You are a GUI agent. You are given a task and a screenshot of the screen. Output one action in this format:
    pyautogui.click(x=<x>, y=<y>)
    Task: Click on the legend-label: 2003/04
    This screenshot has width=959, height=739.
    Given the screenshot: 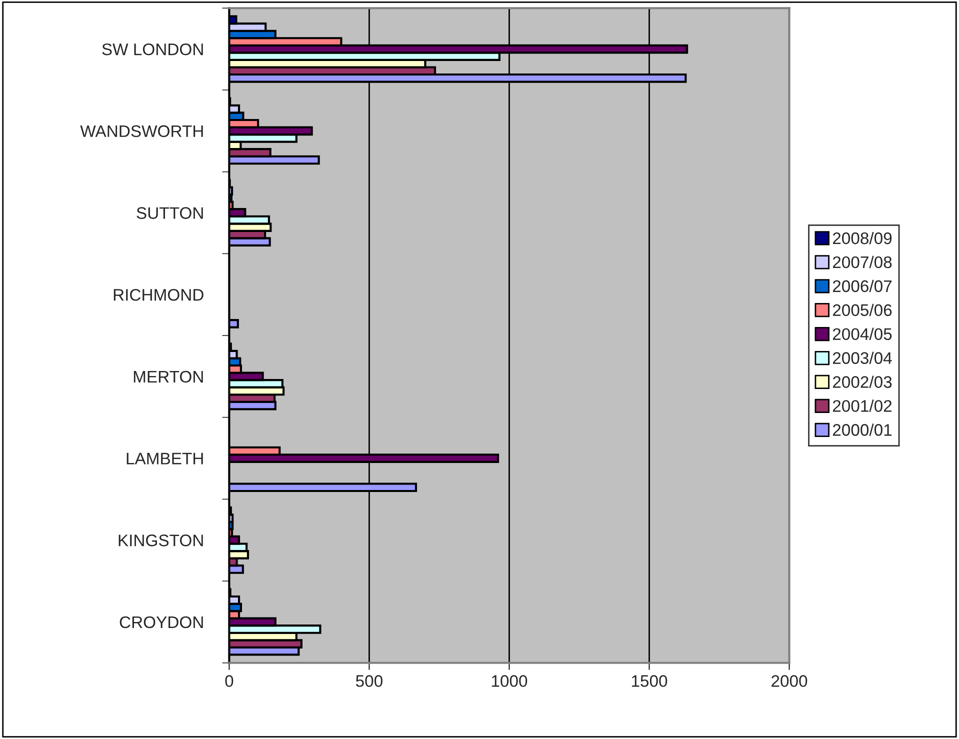 What is the action you would take?
    pyautogui.click(x=862, y=358)
    